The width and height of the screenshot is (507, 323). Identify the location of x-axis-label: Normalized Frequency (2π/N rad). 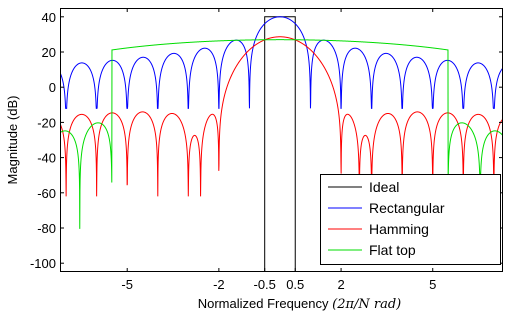
(300, 304).